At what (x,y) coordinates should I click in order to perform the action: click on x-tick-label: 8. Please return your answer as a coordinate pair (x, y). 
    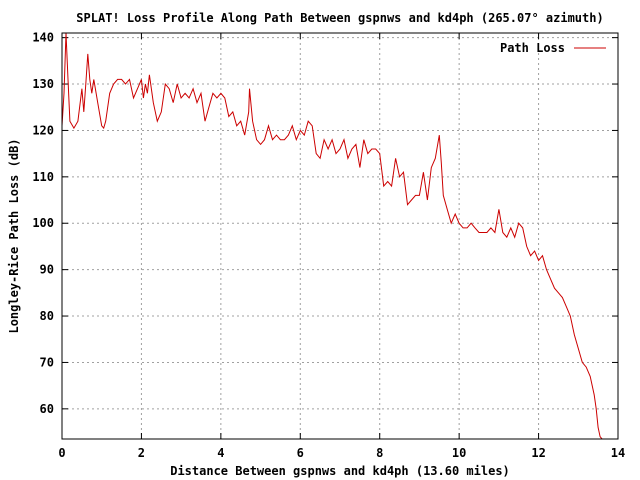
    Looking at the image, I should click on (379, 453).